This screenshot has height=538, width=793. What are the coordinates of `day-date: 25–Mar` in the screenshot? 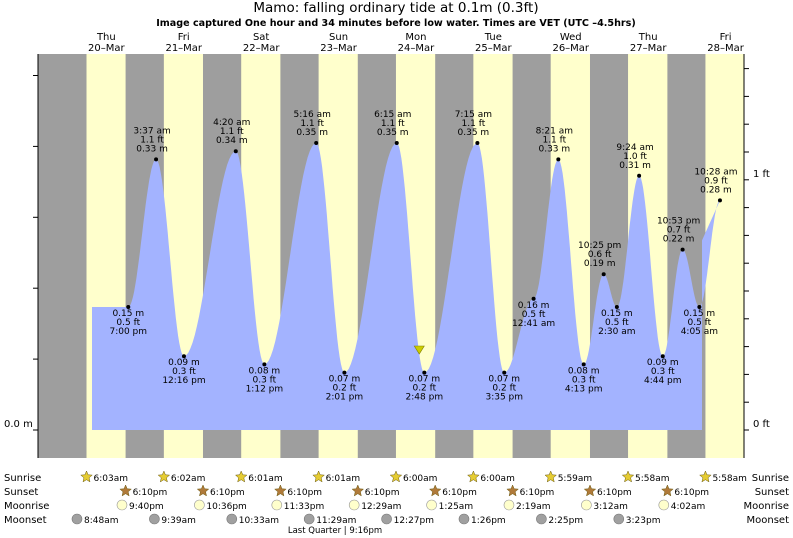 It's located at (493, 48).